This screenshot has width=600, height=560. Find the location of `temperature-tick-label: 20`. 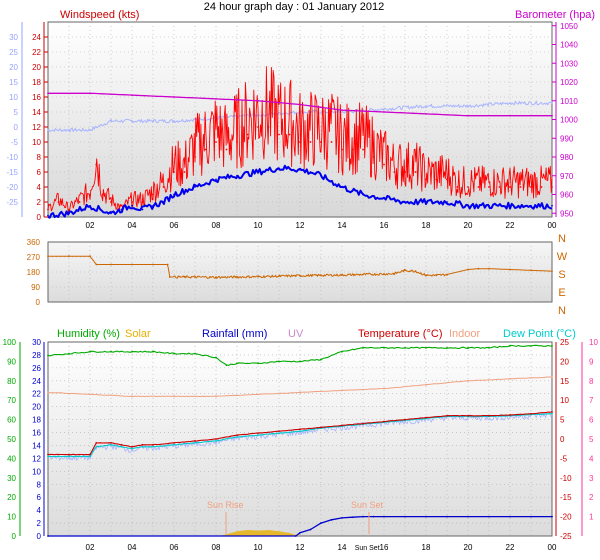

temperature-tick-label: 20 is located at coordinates (564, 361).